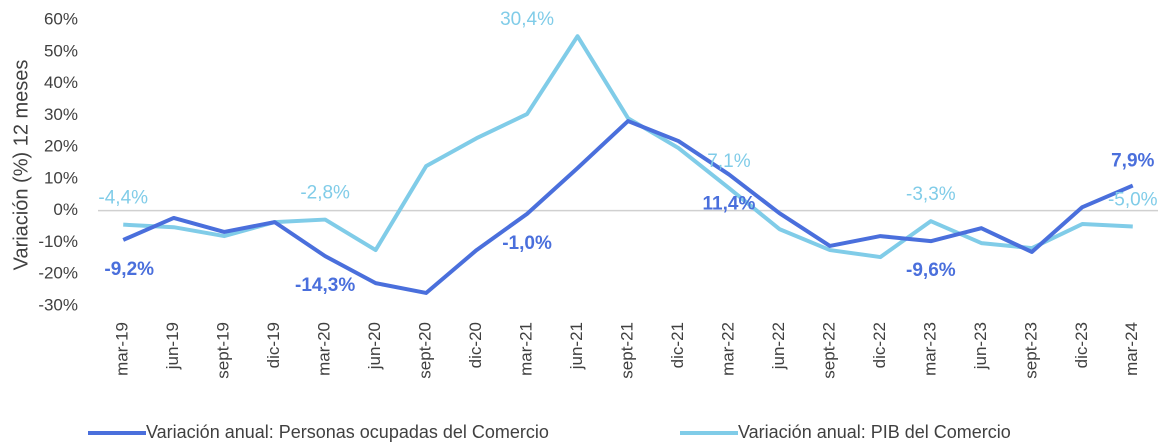  Describe the element at coordinates (325, 193) in the screenshot. I see `data-label: -2,8%` at that location.